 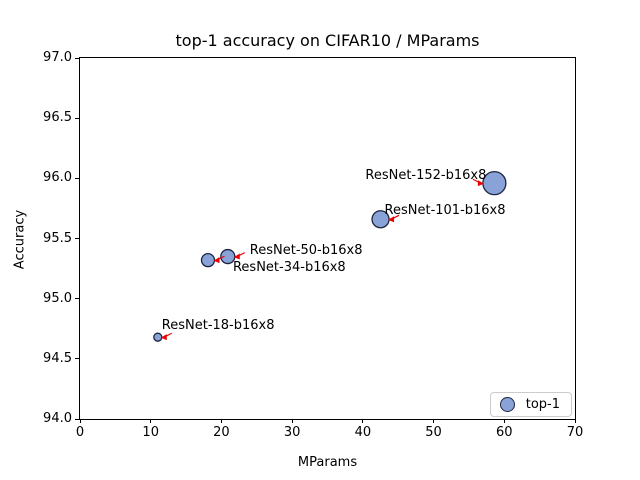 I want to click on x-tick-label: 0, so click(x=80, y=432).